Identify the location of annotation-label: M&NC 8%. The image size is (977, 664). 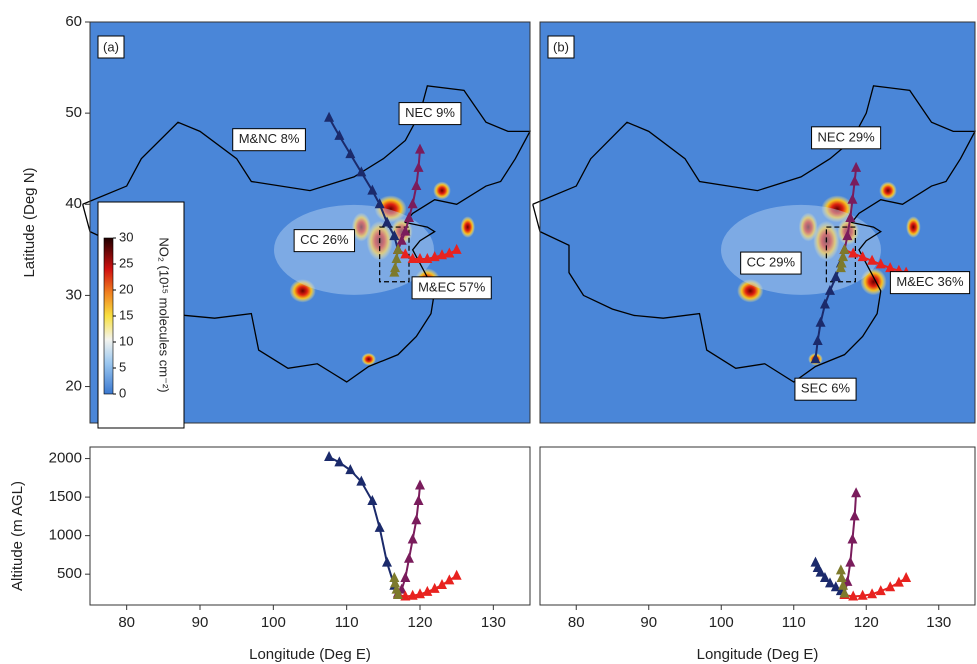
(269, 138).